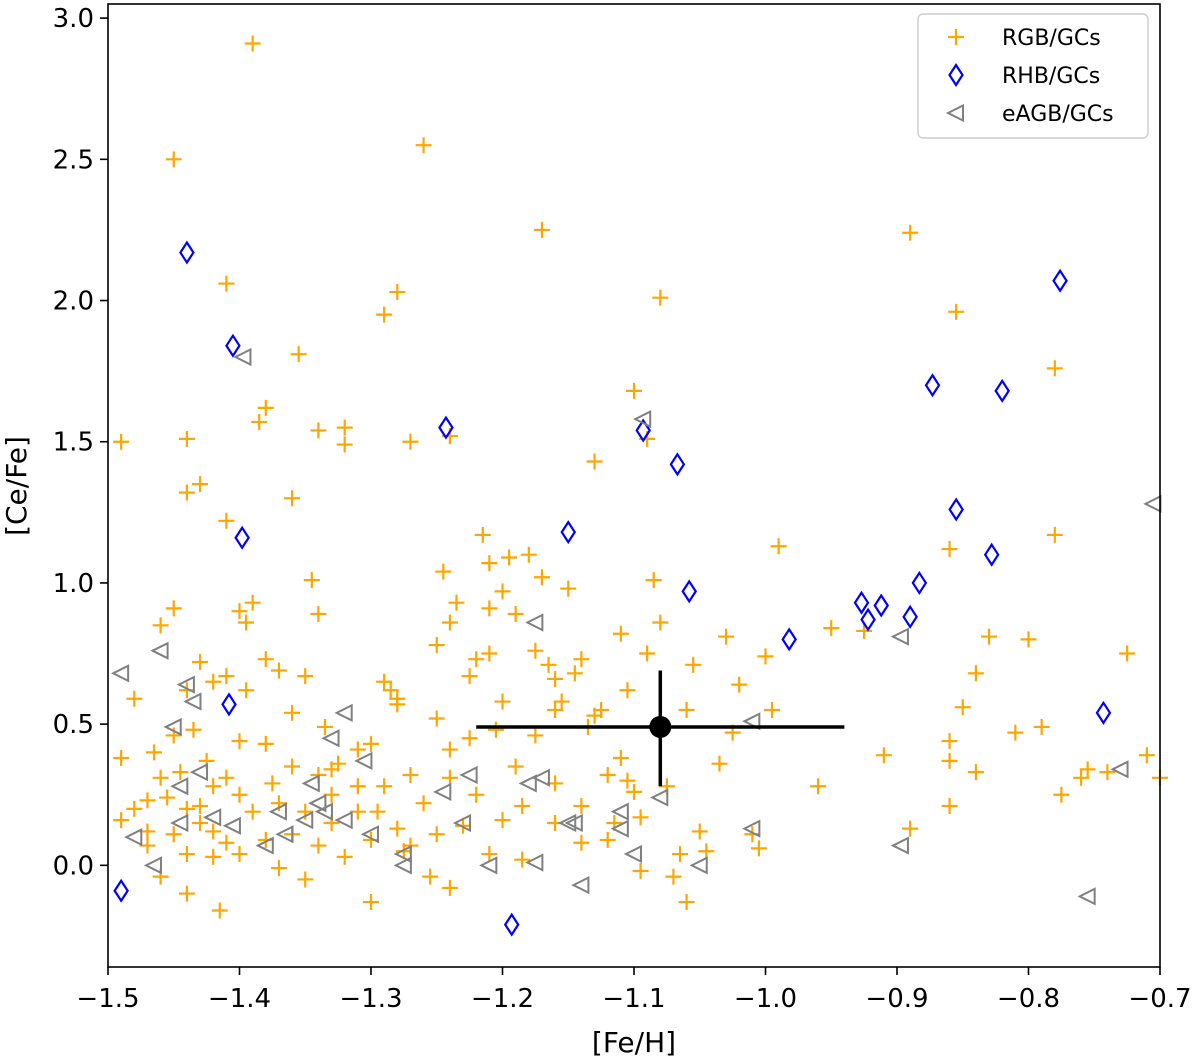  Describe the element at coordinates (73, 160) in the screenshot. I see `y-tick-label: 2.5` at that location.